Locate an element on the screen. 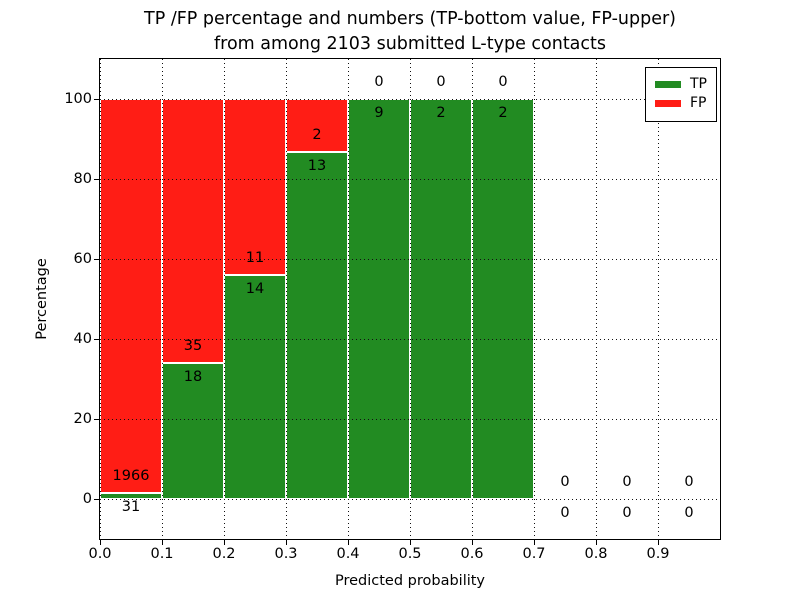  y-axis-label: Percentage is located at coordinates (42, 299).